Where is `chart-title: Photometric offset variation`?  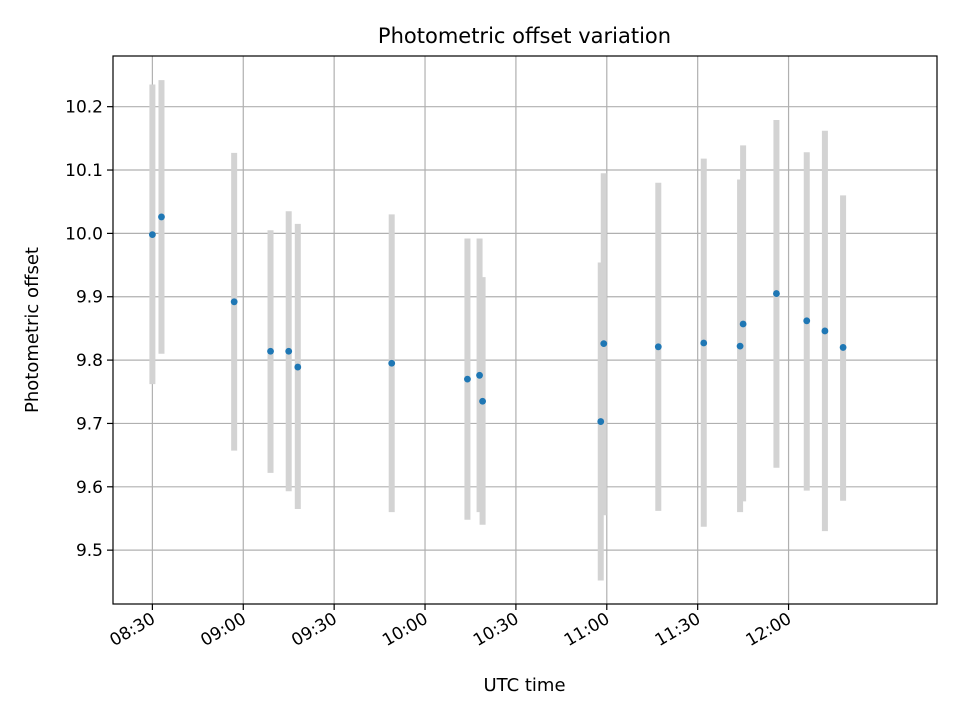
chart-title: Photometric offset variation is located at coordinates (524, 36).